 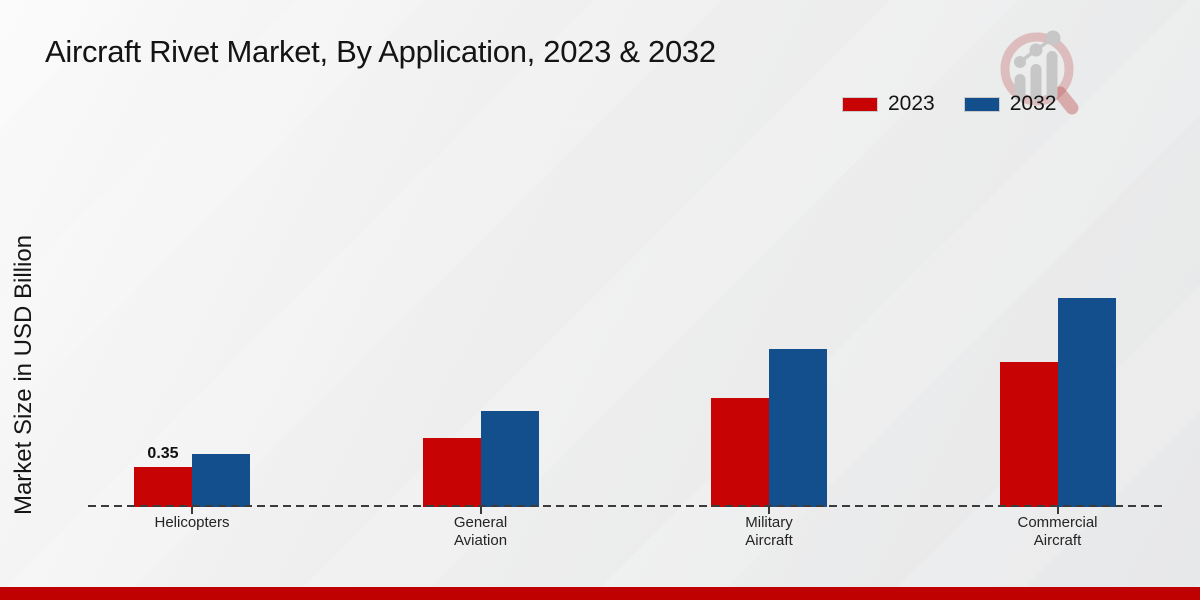 What do you see at coordinates (625, 506) in the screenshot?
I see `x-axis-baseline` at bounding box center [625, 506].